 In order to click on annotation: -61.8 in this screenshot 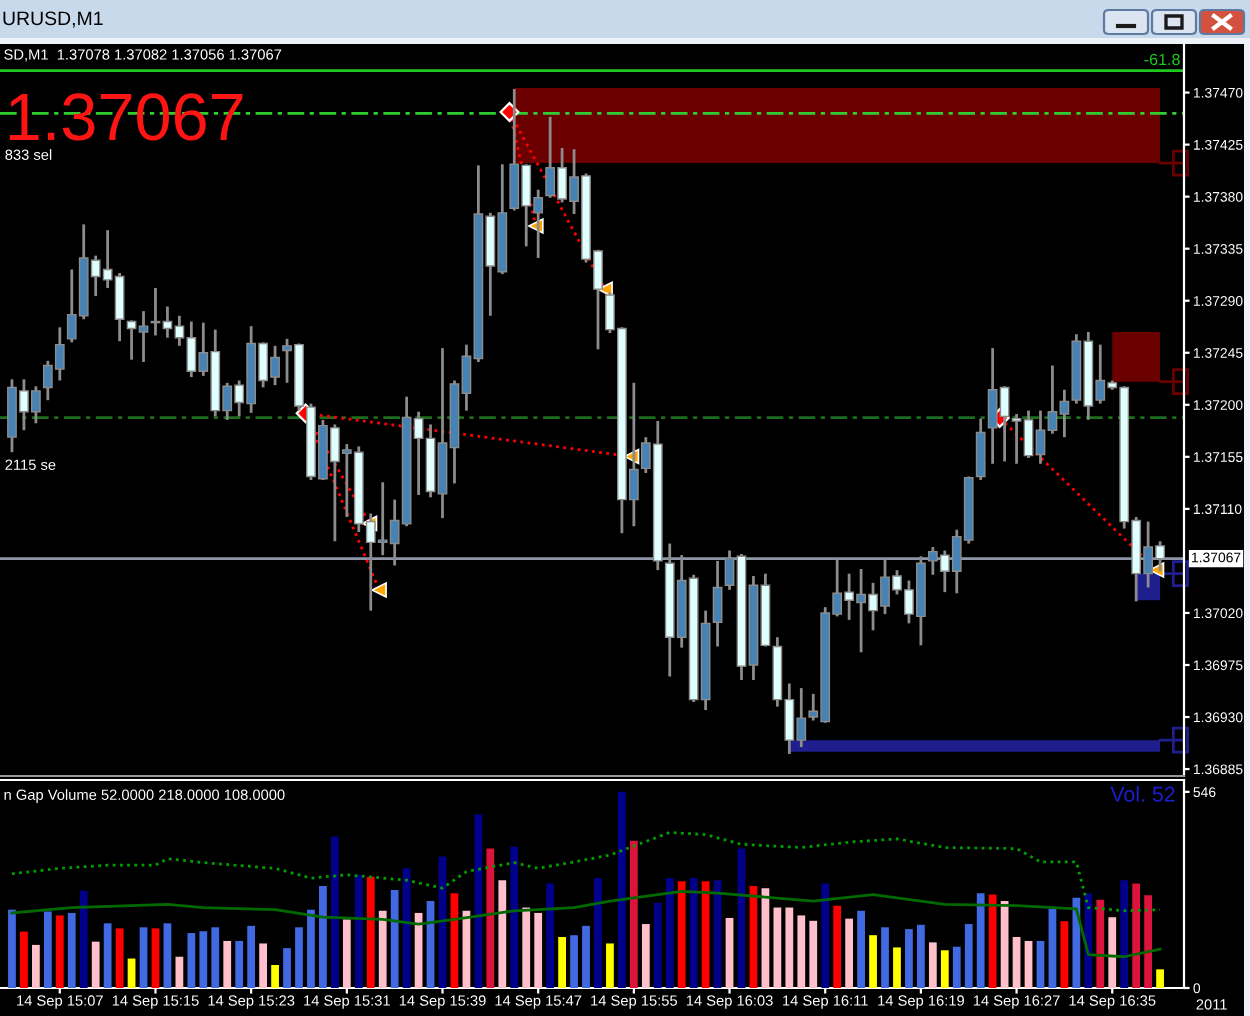, I will do `click(1162, 59)`.